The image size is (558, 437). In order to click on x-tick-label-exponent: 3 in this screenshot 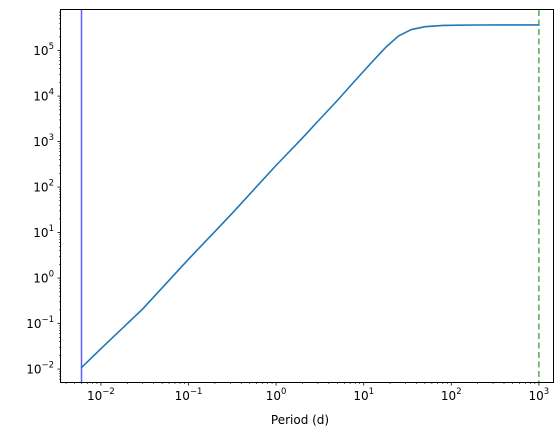, I will do `click(546, 392)`.